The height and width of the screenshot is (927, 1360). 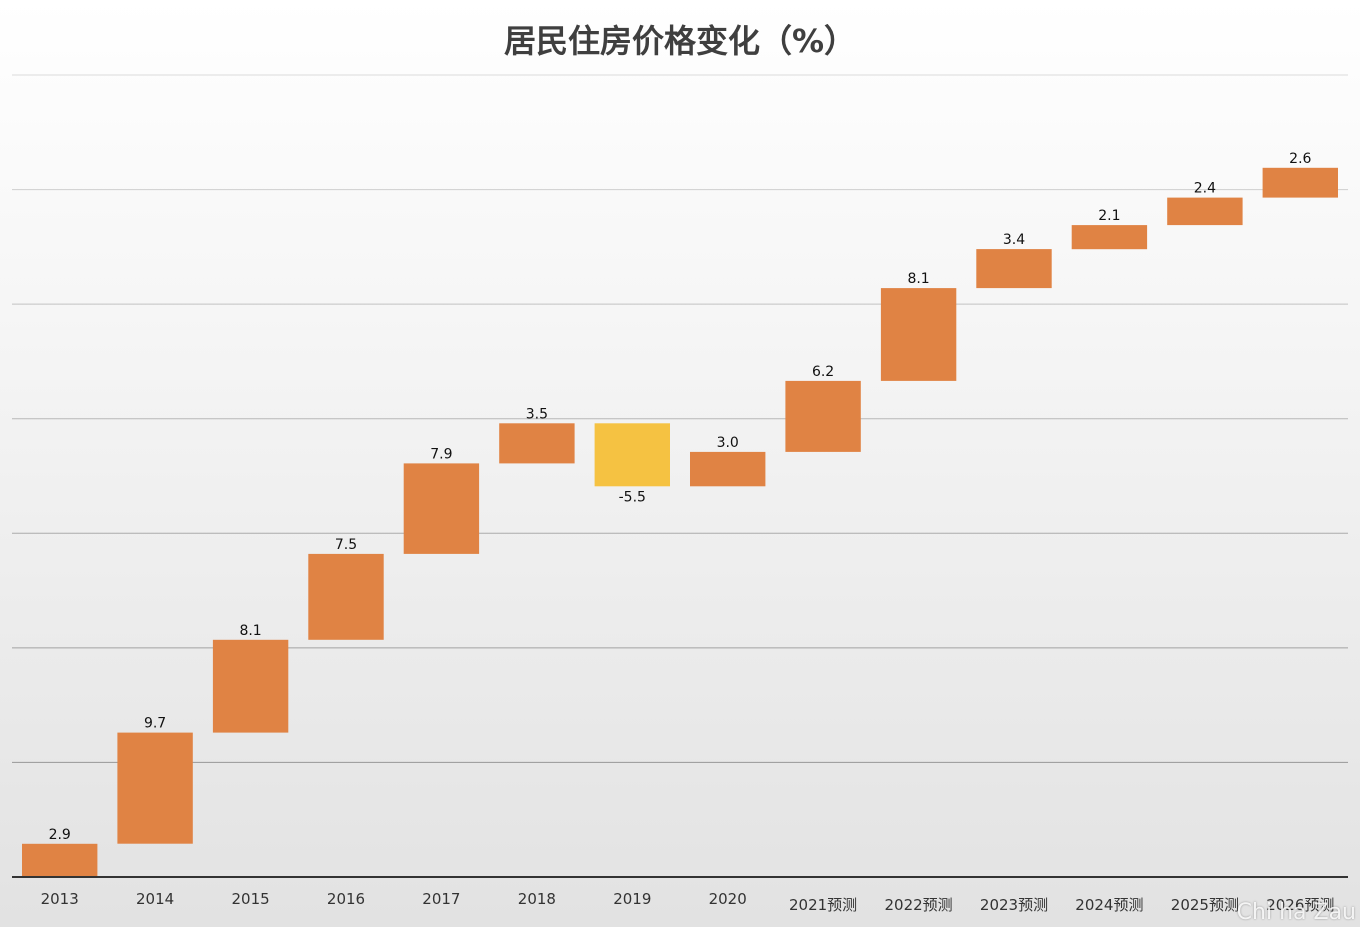 I want to click on watermark: Chi ha Zau, so click(x=1296, y=912).